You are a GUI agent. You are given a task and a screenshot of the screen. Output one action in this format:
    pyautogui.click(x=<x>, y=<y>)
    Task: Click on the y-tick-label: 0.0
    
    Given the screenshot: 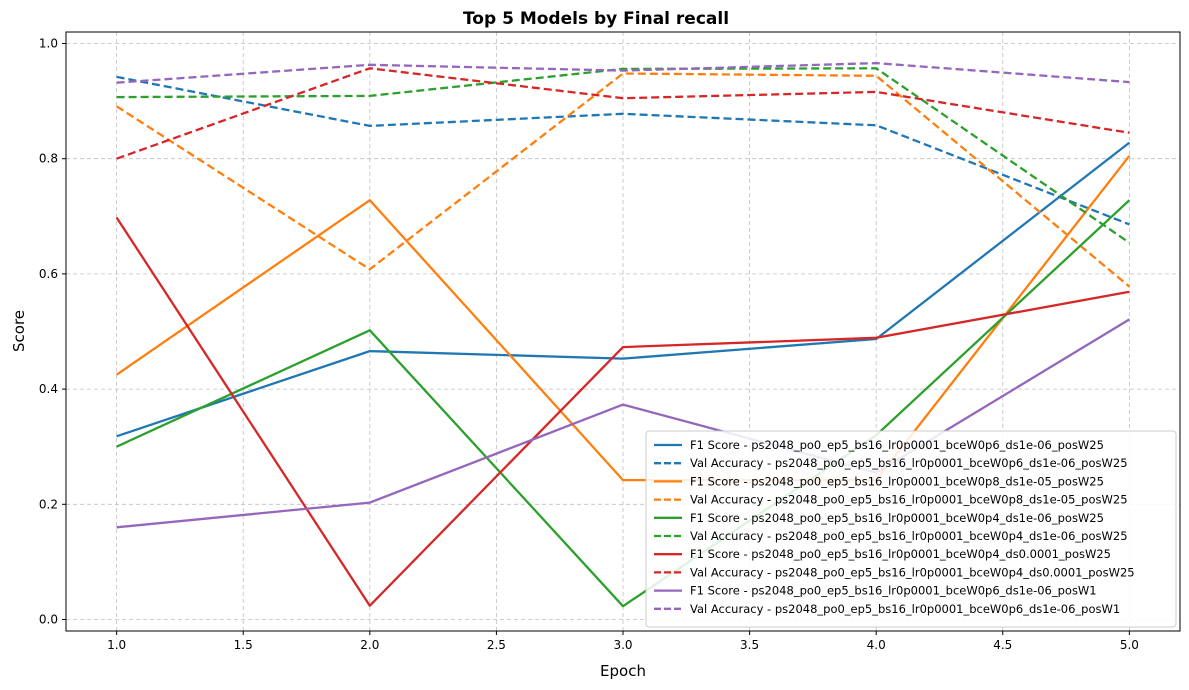 What is the action you would take?
    pyautogui.click(x=48, y=619)
    